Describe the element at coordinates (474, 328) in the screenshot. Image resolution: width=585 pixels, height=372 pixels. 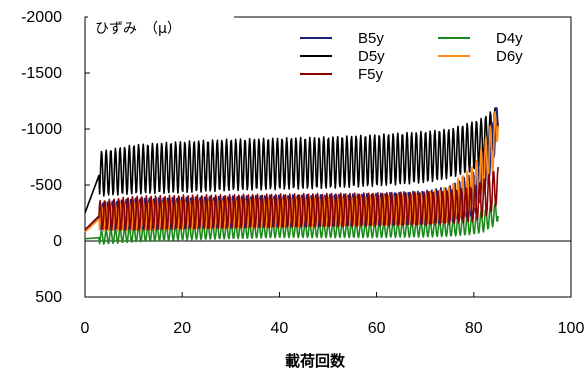
I see `x-tick-label: 80` at that location.